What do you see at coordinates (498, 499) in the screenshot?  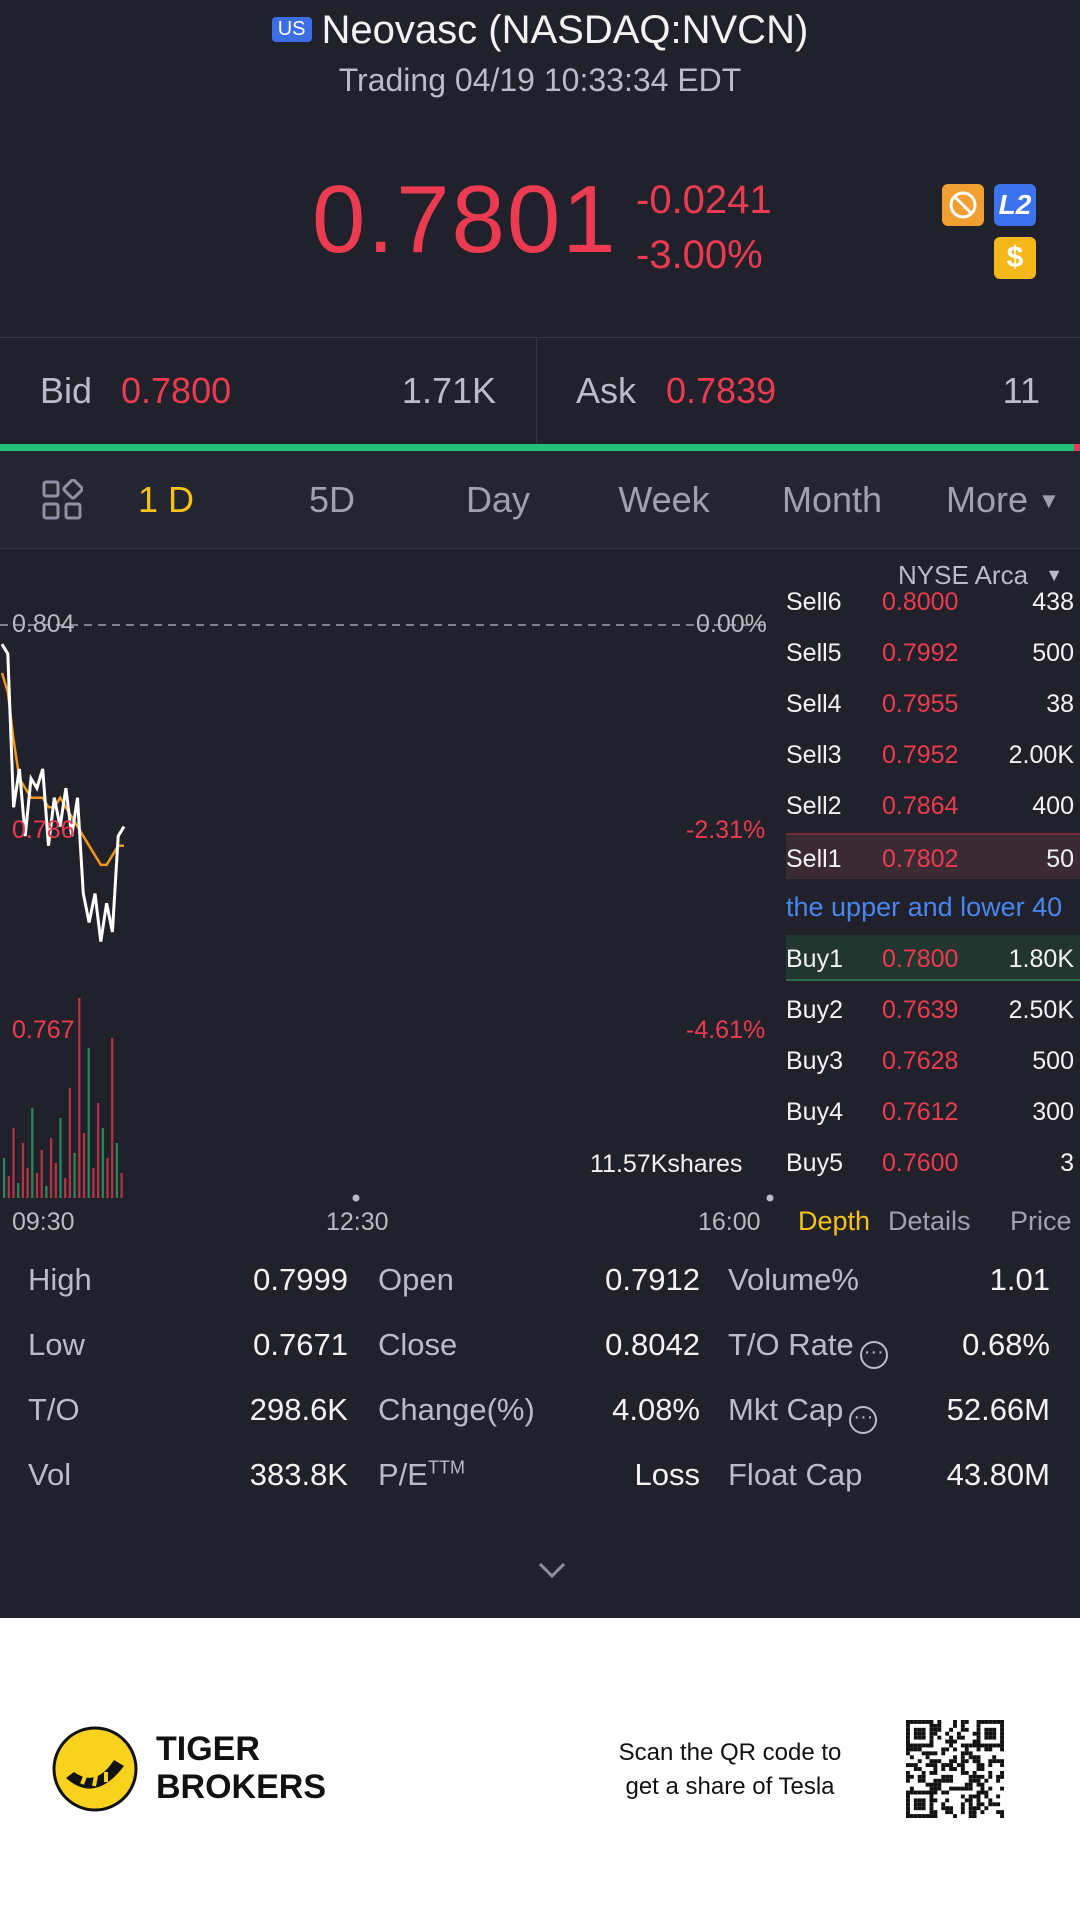 I see `tab-day: Day` at bounding box center [498, 499].